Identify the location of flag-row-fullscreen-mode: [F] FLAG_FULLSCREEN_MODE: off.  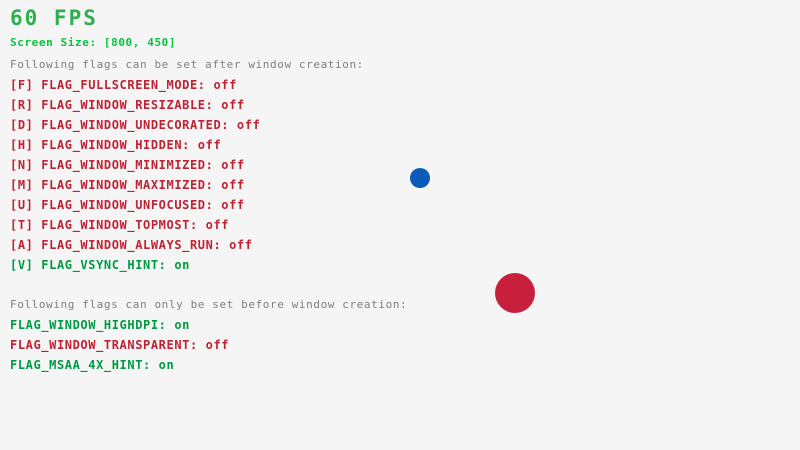
(123, 85).